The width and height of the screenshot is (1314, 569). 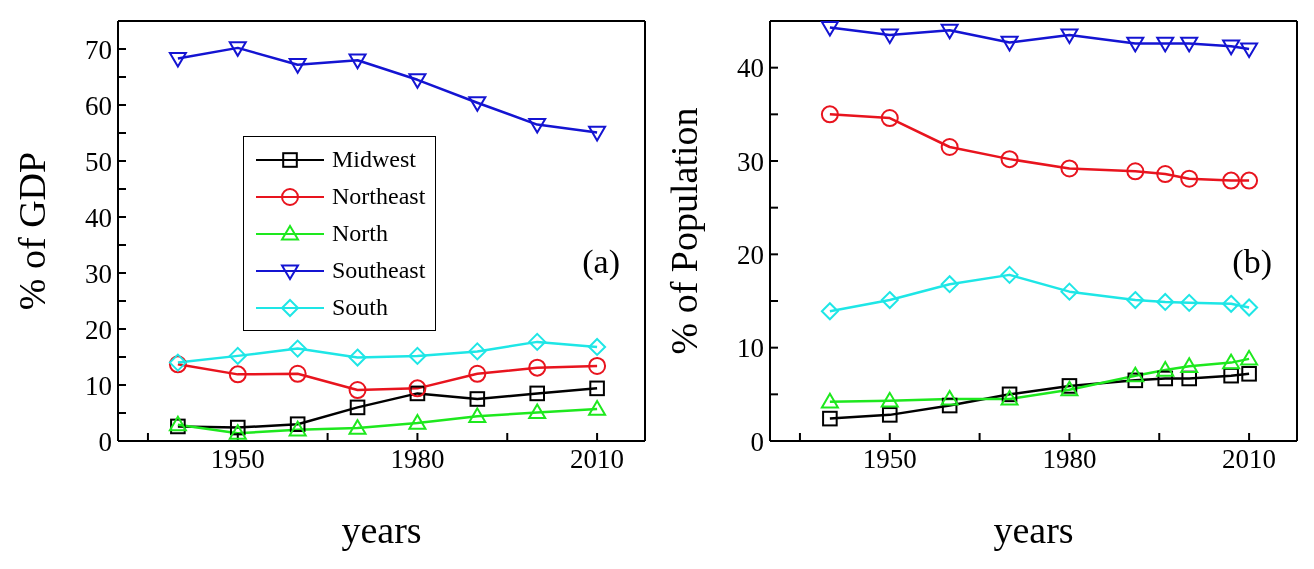 What do you see at coordinates (379, 270) in the screenshot?
I see `legend-label: Southeast` at bounding box center [379, 270].